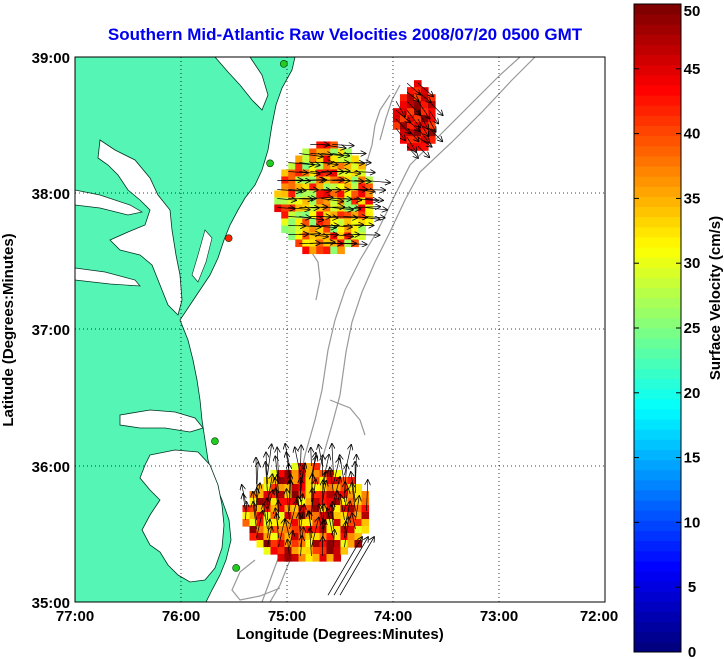 The image size is (724, 659). I want to click on colorbar-ticks: 0 5 10 15 20 25 30 35 40 45 50, so click(667, 331).